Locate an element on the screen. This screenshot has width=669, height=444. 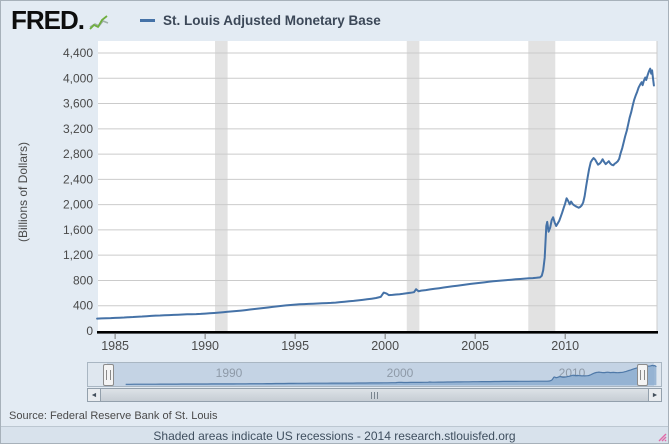
range-selector: 1990 2000 2010 is located at coordinates (374, 374).